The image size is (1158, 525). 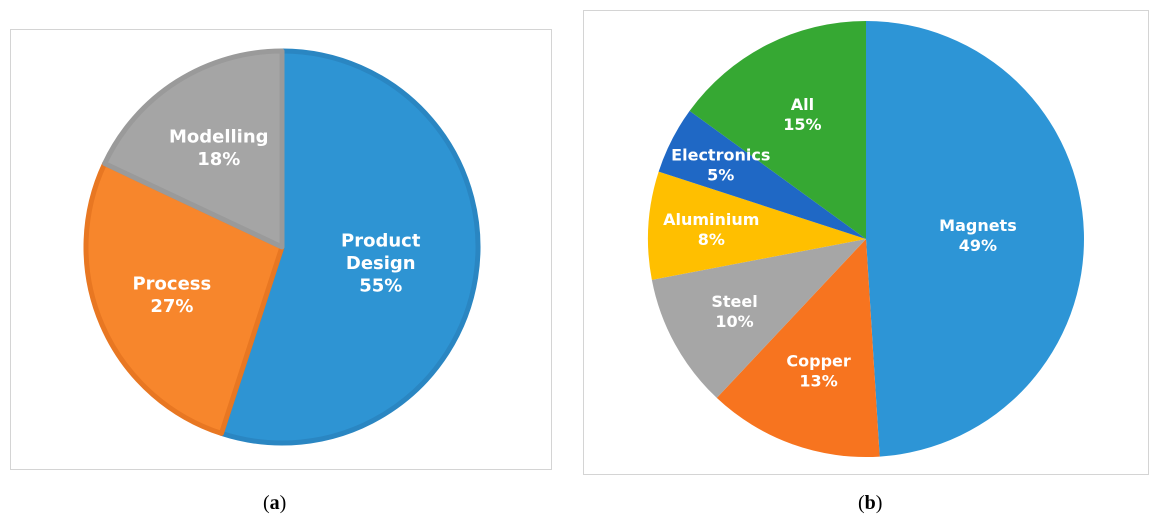 I want to click on pie-b-label-steel: Steel 10%, so click(x=734, y=311).